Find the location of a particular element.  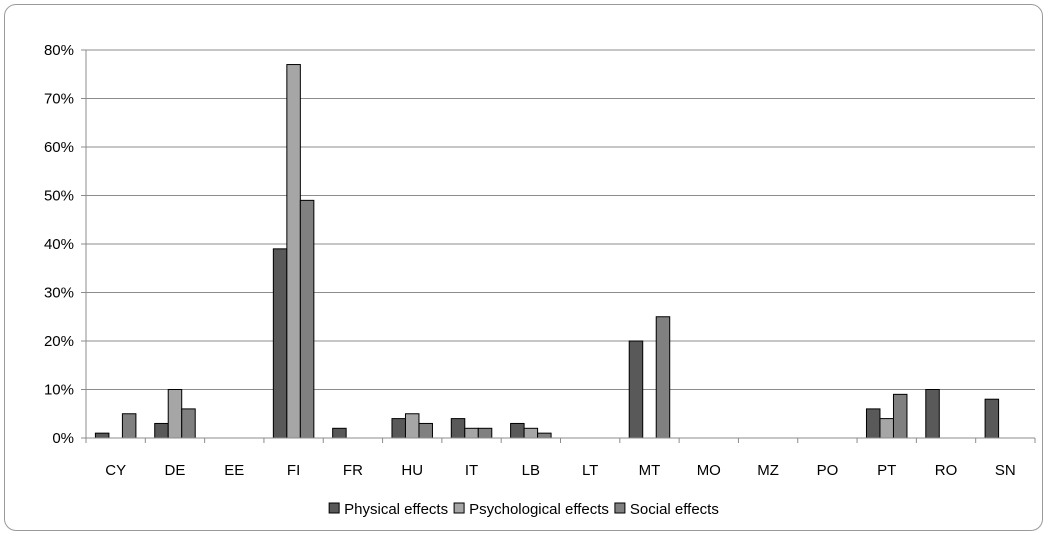

bar-physical-effects-it is located at coordinates (458, 428).